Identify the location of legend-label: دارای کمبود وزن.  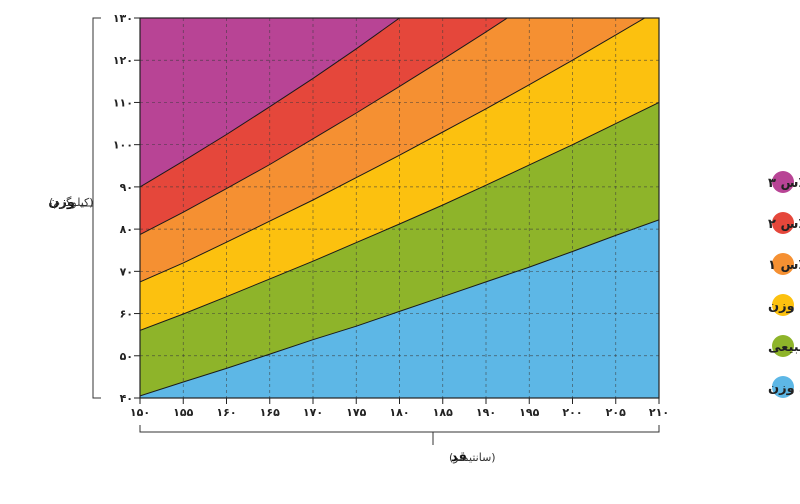
(784, 388).